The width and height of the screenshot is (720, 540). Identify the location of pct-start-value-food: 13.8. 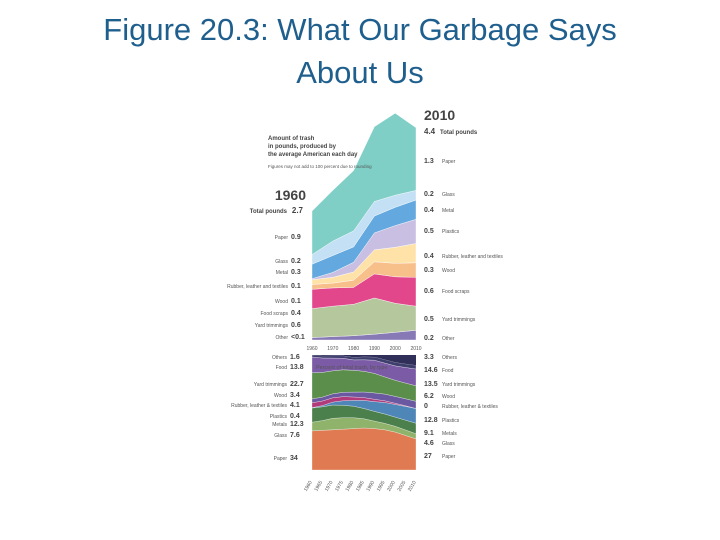
(297, 367).